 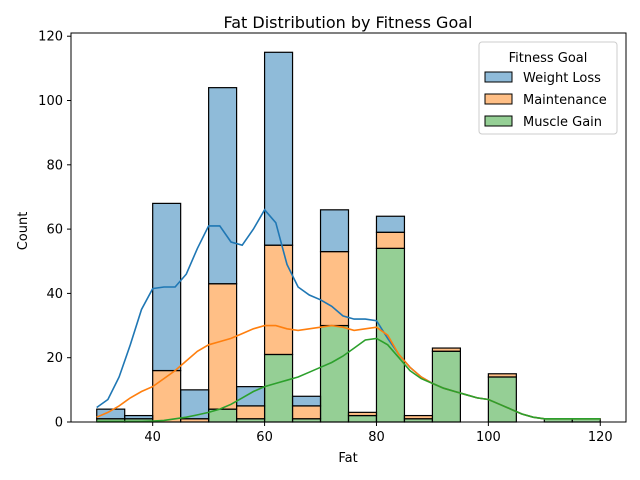 I want to click on legend-swatch-weight-loss, so click(x=498, y=77).